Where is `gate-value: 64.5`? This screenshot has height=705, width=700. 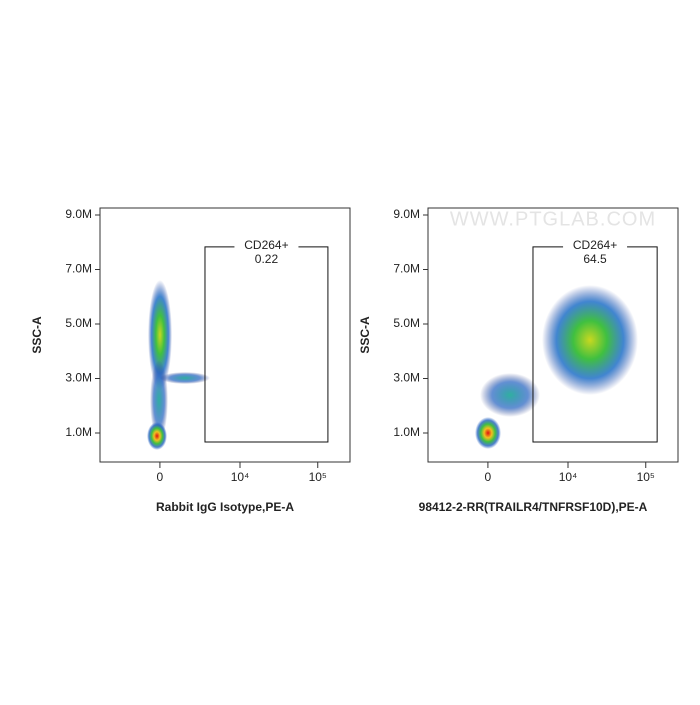
gate-value: 64.5 is located at coordinates (595, 259).